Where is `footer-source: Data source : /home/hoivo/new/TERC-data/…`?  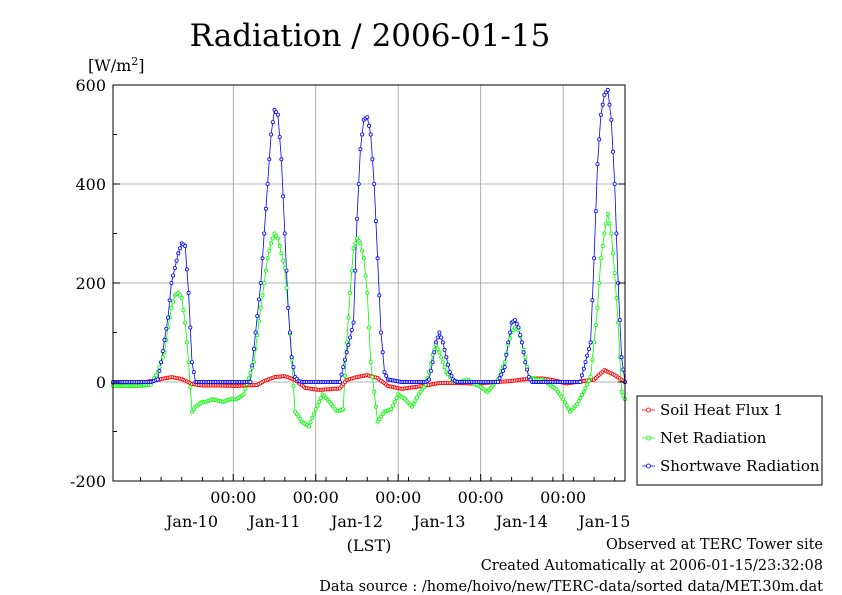
footer-source: Data source : /home/hoivo/new/TERC-data/… is located at coordinates (571, 587).